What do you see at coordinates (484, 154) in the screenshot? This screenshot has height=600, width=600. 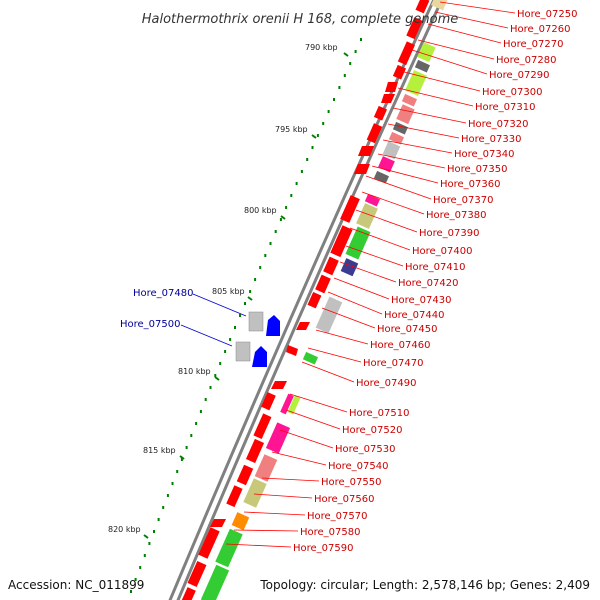 I see `gene-label: Hore_07340` at bounding box center [484, 154].